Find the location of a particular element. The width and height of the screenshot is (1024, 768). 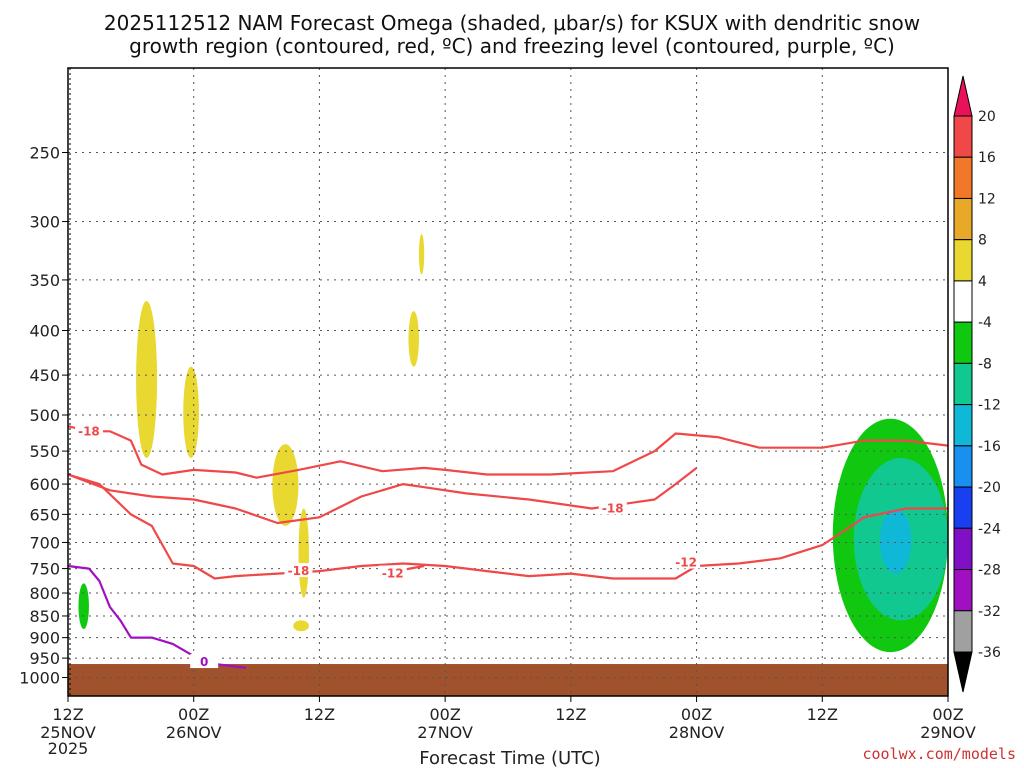

y-tick-label-450: 450 is located at coordinates (44, 375).